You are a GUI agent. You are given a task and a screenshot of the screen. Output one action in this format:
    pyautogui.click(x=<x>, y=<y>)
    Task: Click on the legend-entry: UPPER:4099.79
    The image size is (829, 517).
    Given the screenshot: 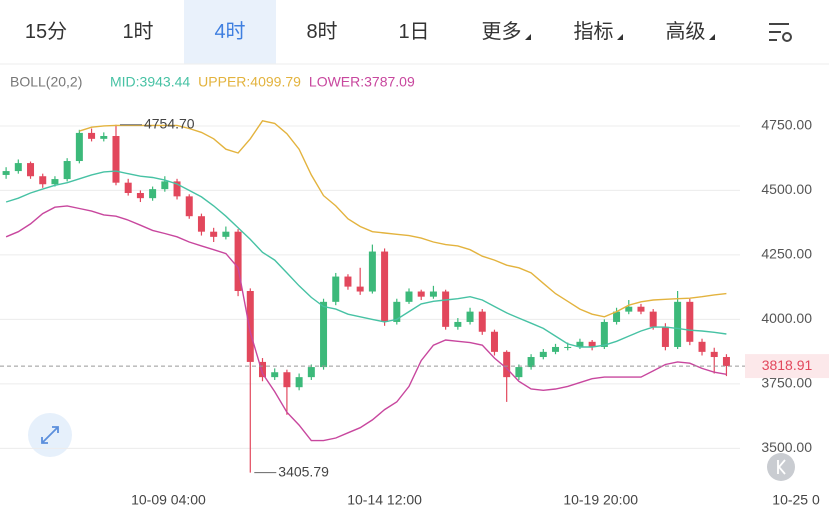 What is the action you would take?
    pyautogui.click(x=249, y=82)
    